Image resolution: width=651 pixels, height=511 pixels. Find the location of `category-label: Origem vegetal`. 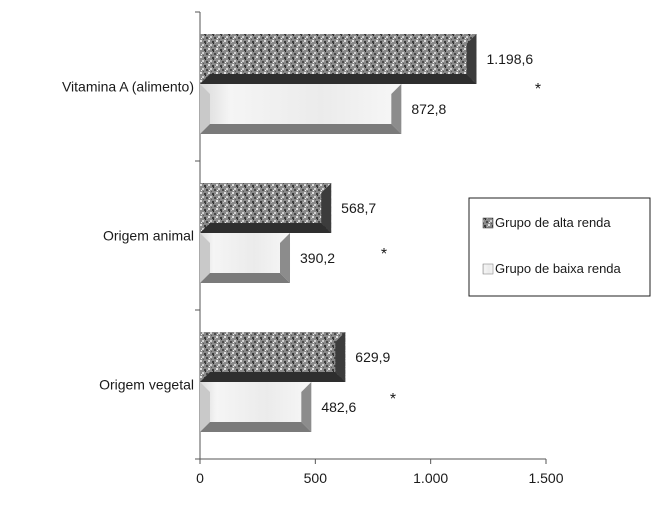

category-label: Origem vegetal is located at coordinates (146, 385).